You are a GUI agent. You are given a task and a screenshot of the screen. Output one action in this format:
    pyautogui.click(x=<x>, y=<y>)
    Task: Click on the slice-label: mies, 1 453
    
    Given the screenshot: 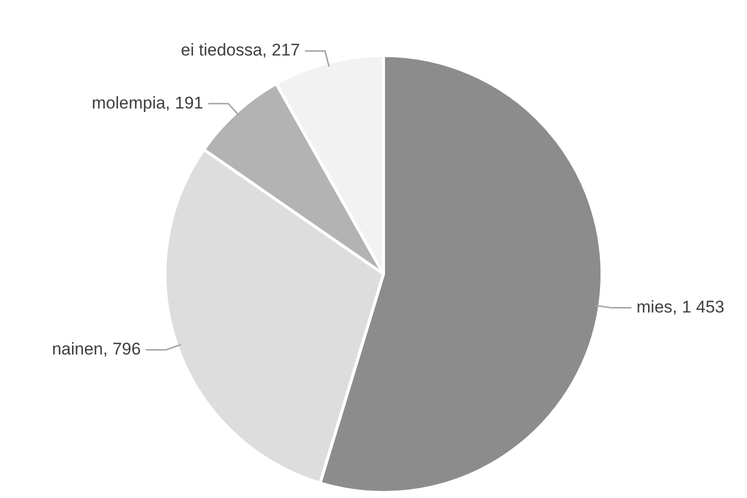 What is the action you would take?
    pyautogui.click(x=680, y=306)
    